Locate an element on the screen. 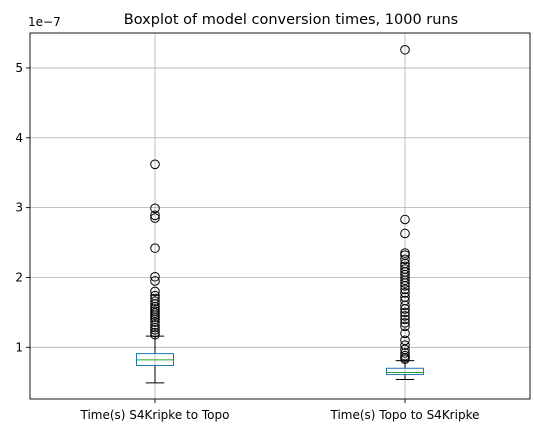  y-tick-label: 4 is located at coordinates (19, 138).